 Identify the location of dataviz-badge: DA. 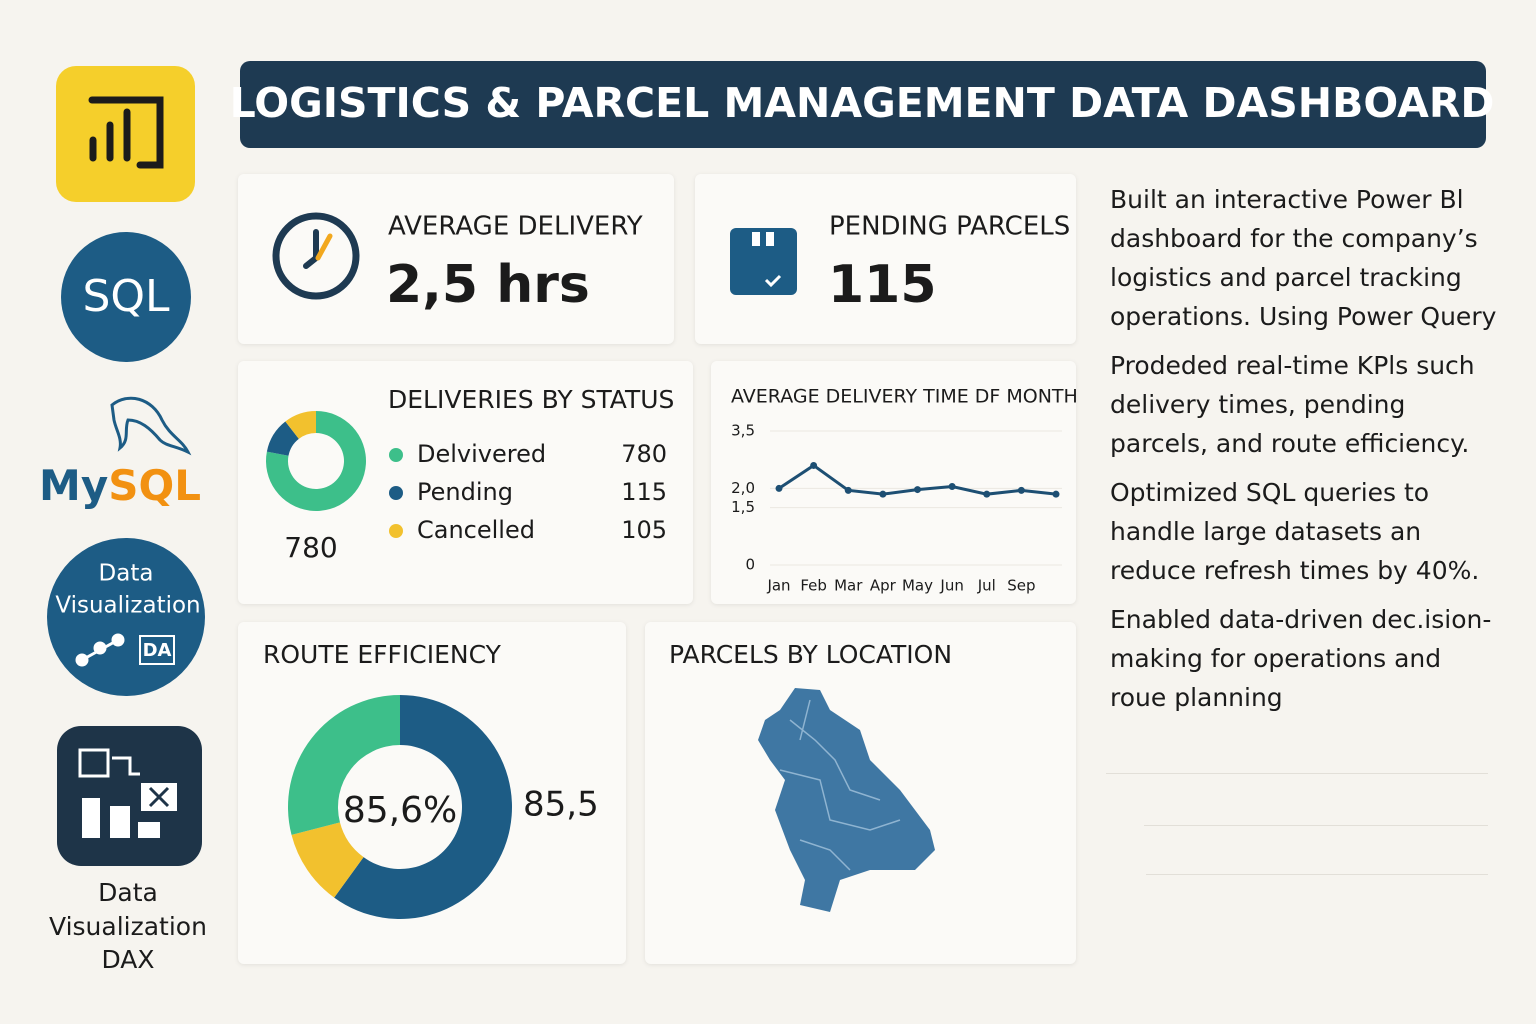
(157, 650).